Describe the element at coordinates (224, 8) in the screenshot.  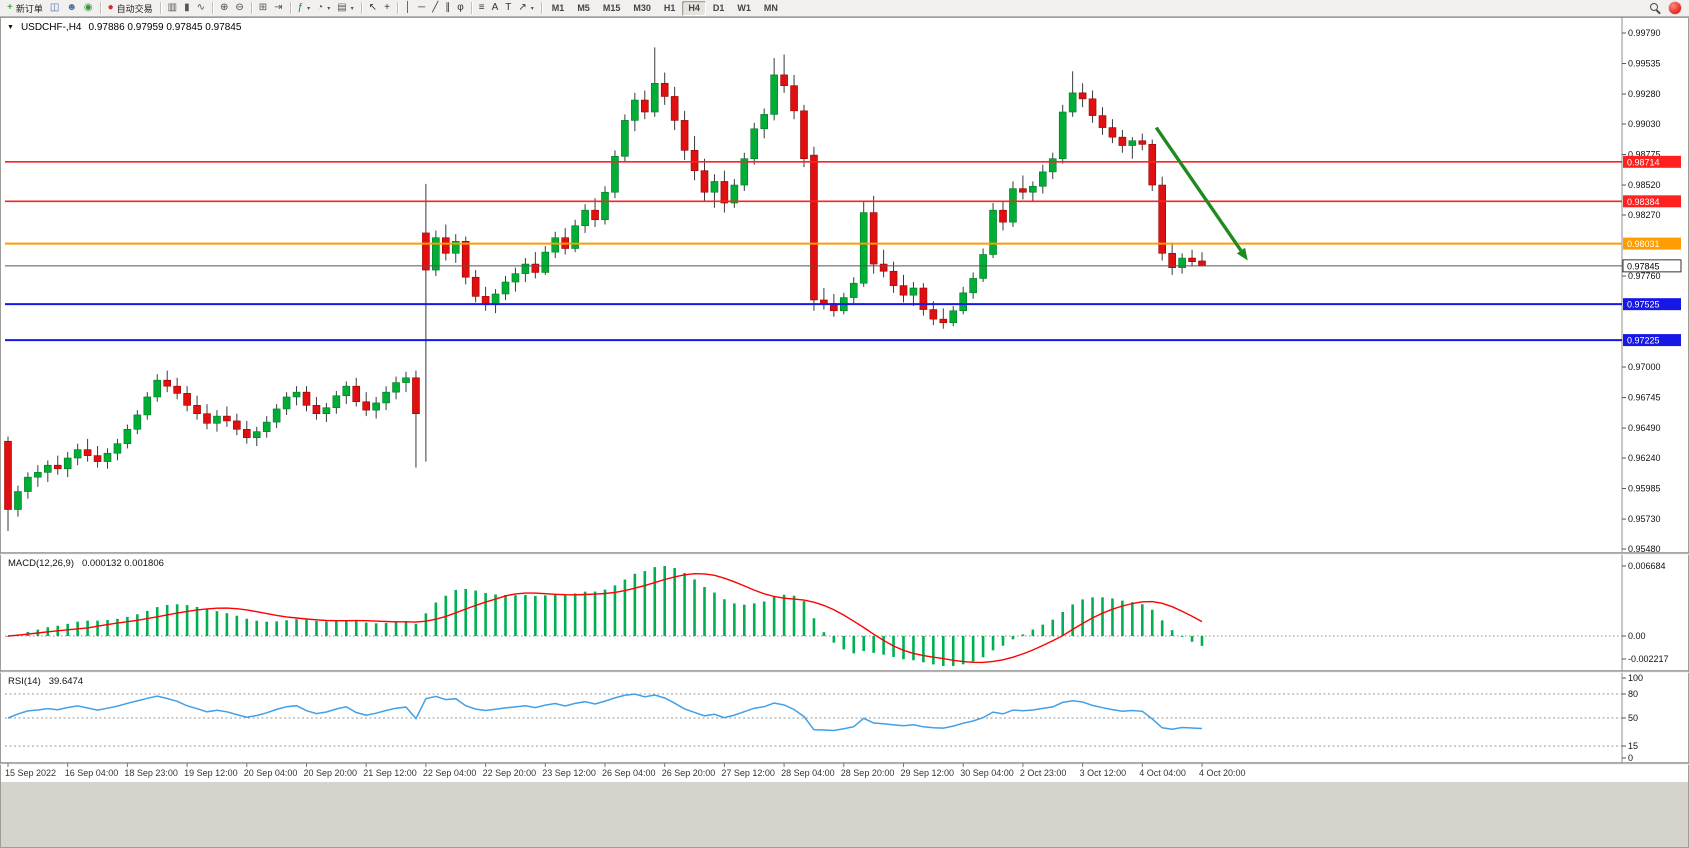
I see `zoom-in-button: ⊕` at that location.